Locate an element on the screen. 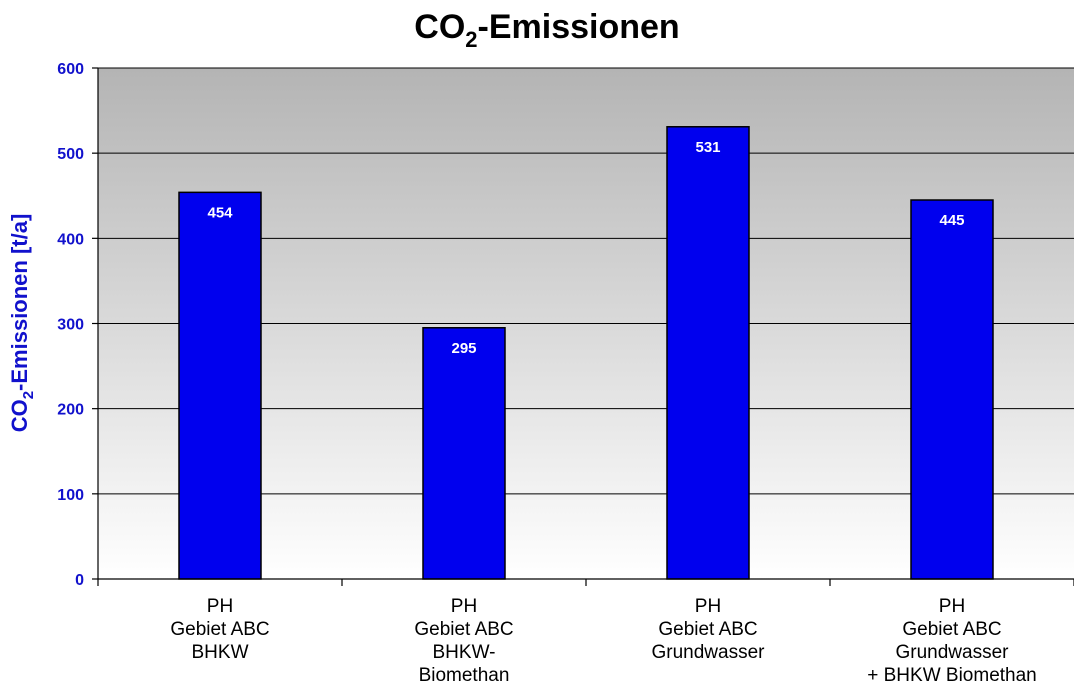  y-tick-label: 300 is located at coordinates (70, 325).